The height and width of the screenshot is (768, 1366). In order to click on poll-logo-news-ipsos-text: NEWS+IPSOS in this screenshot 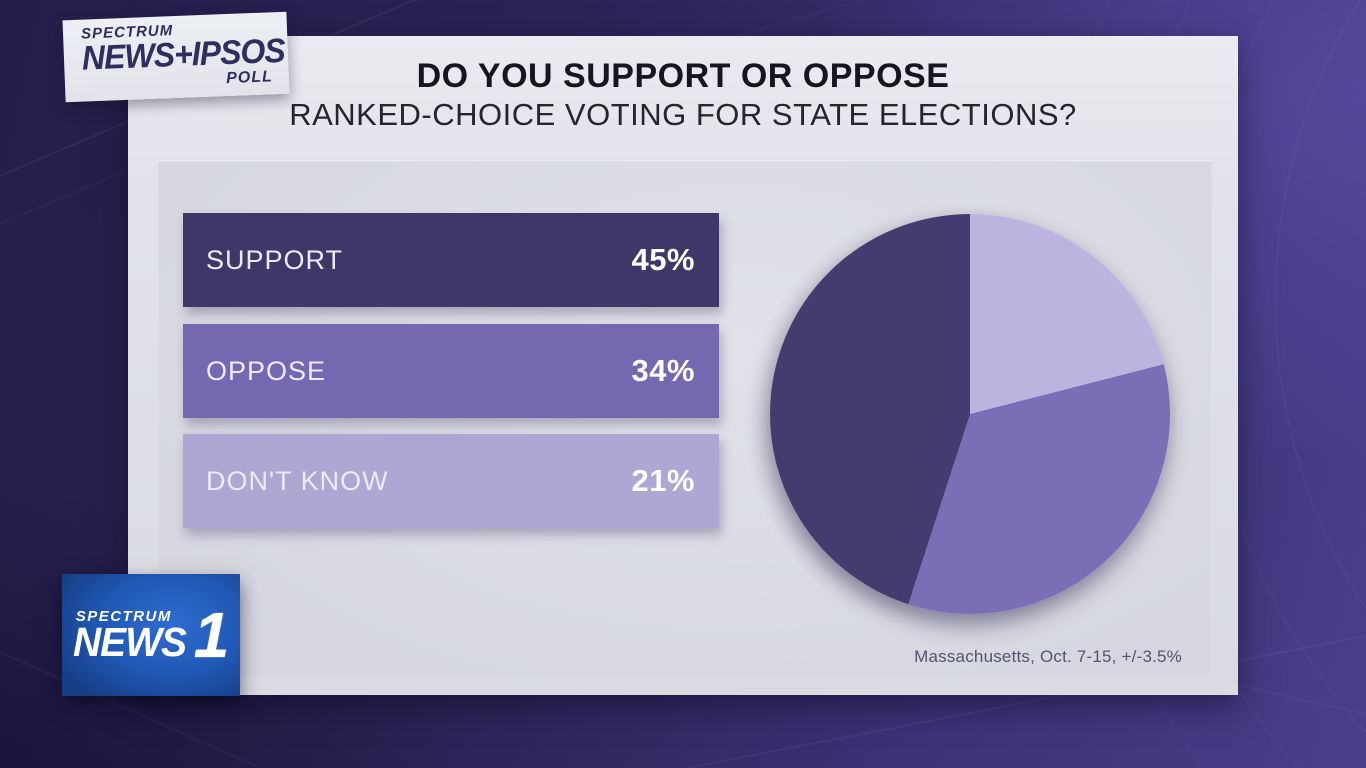, I will do `click(183, 54)`.